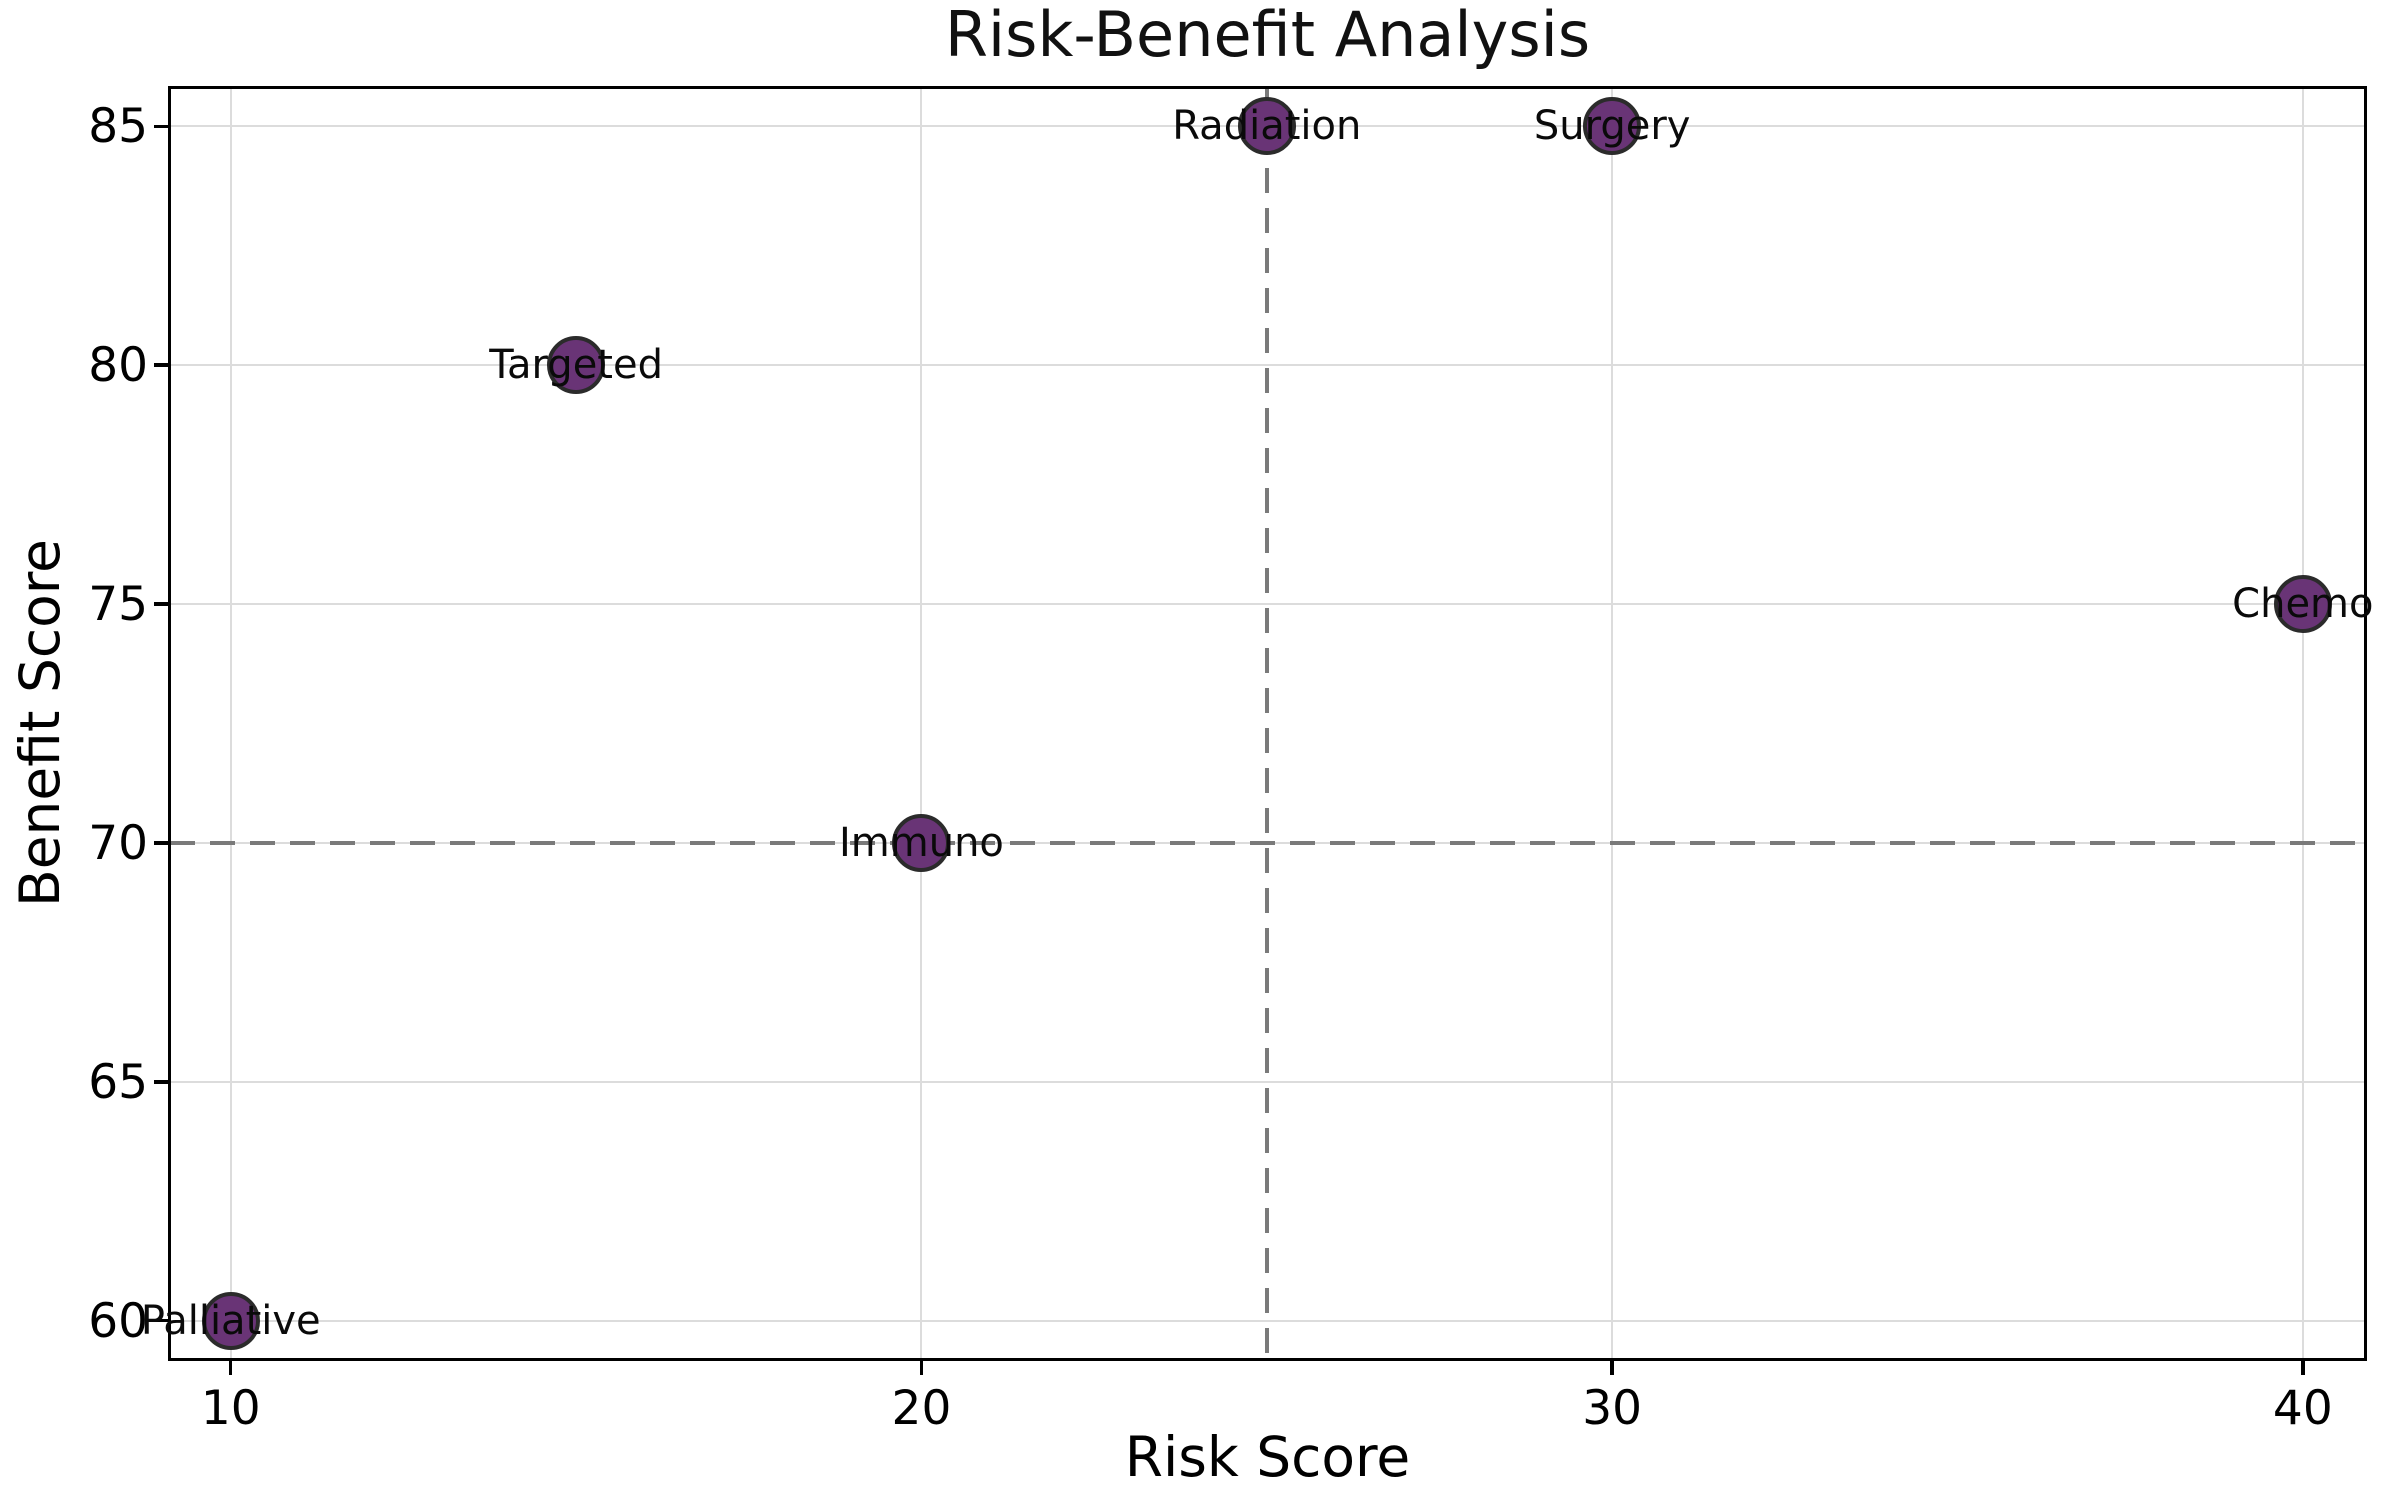 The width and height of the screenshot is (2400, 1500). I want to click on point-label-palliative: Palliative, so click(230, 1320).